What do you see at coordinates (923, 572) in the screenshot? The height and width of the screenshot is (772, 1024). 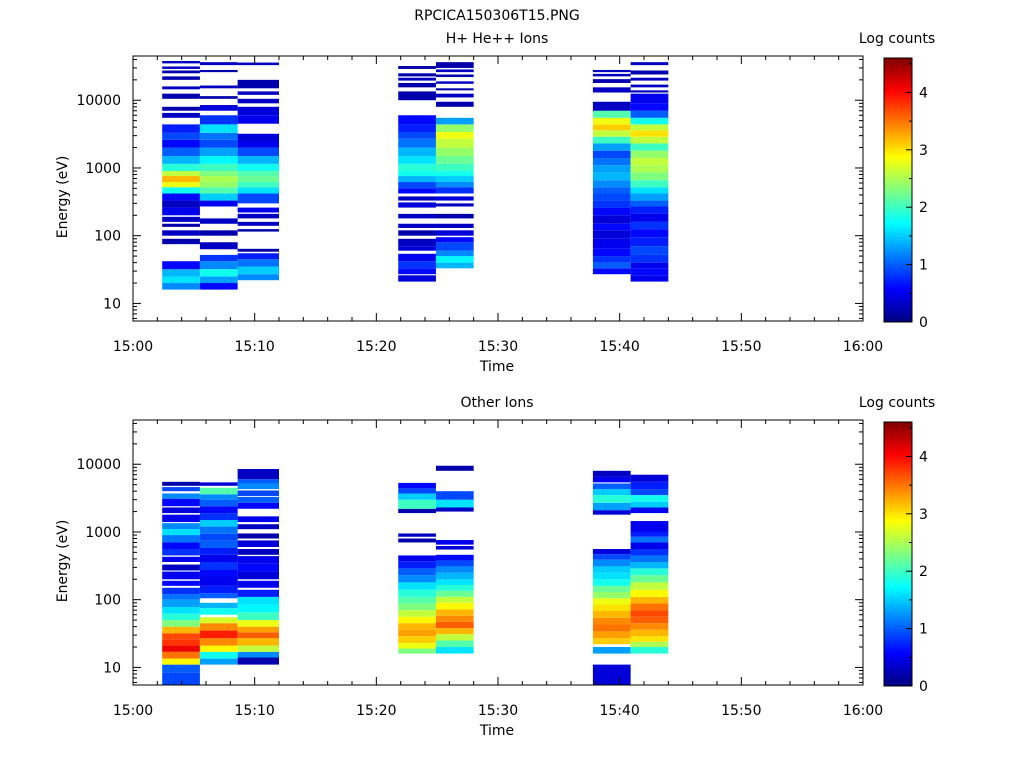 I see `colorbar-tick-label: 2` at bounding box center [923, 572].